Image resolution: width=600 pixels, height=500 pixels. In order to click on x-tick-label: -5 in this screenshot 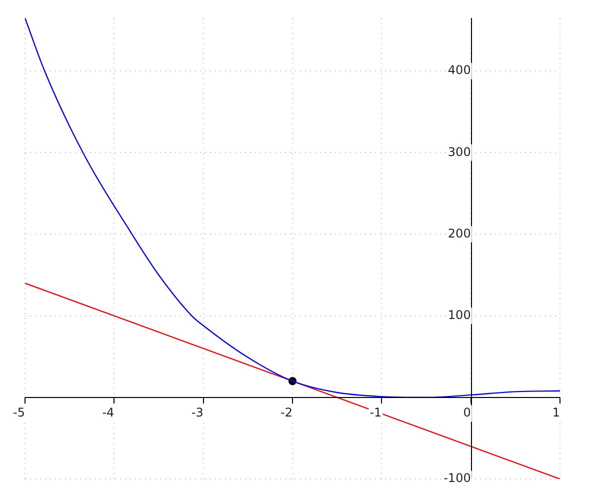, I will do `click(19, 413)`.